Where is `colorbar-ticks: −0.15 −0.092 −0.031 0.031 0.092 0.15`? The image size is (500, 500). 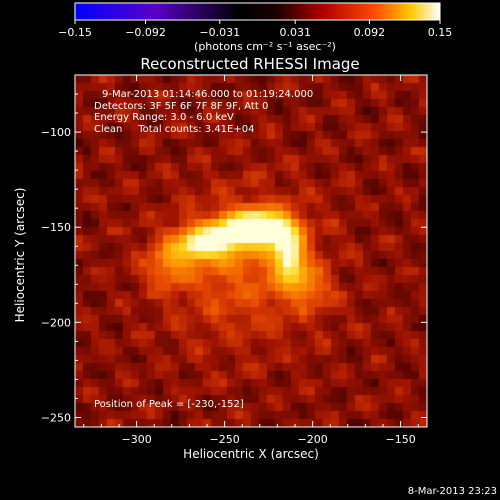 colorbar-ticks: −0.15 −0.092 −0.031 0.031 0.092 0.15 is located at coordinates (255, 29).